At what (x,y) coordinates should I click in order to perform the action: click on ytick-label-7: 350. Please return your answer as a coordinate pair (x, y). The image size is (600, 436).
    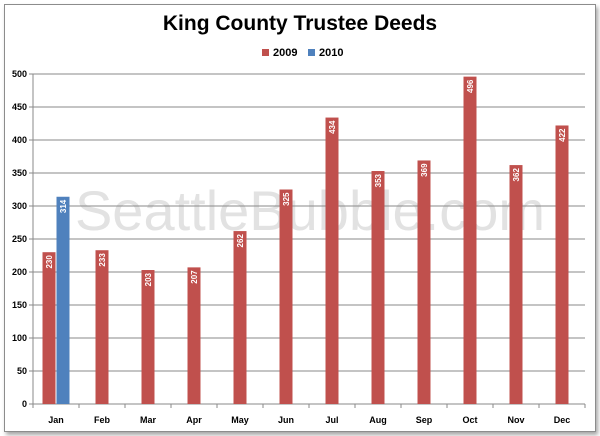
    Looking at the image, I should click on (19, 173).